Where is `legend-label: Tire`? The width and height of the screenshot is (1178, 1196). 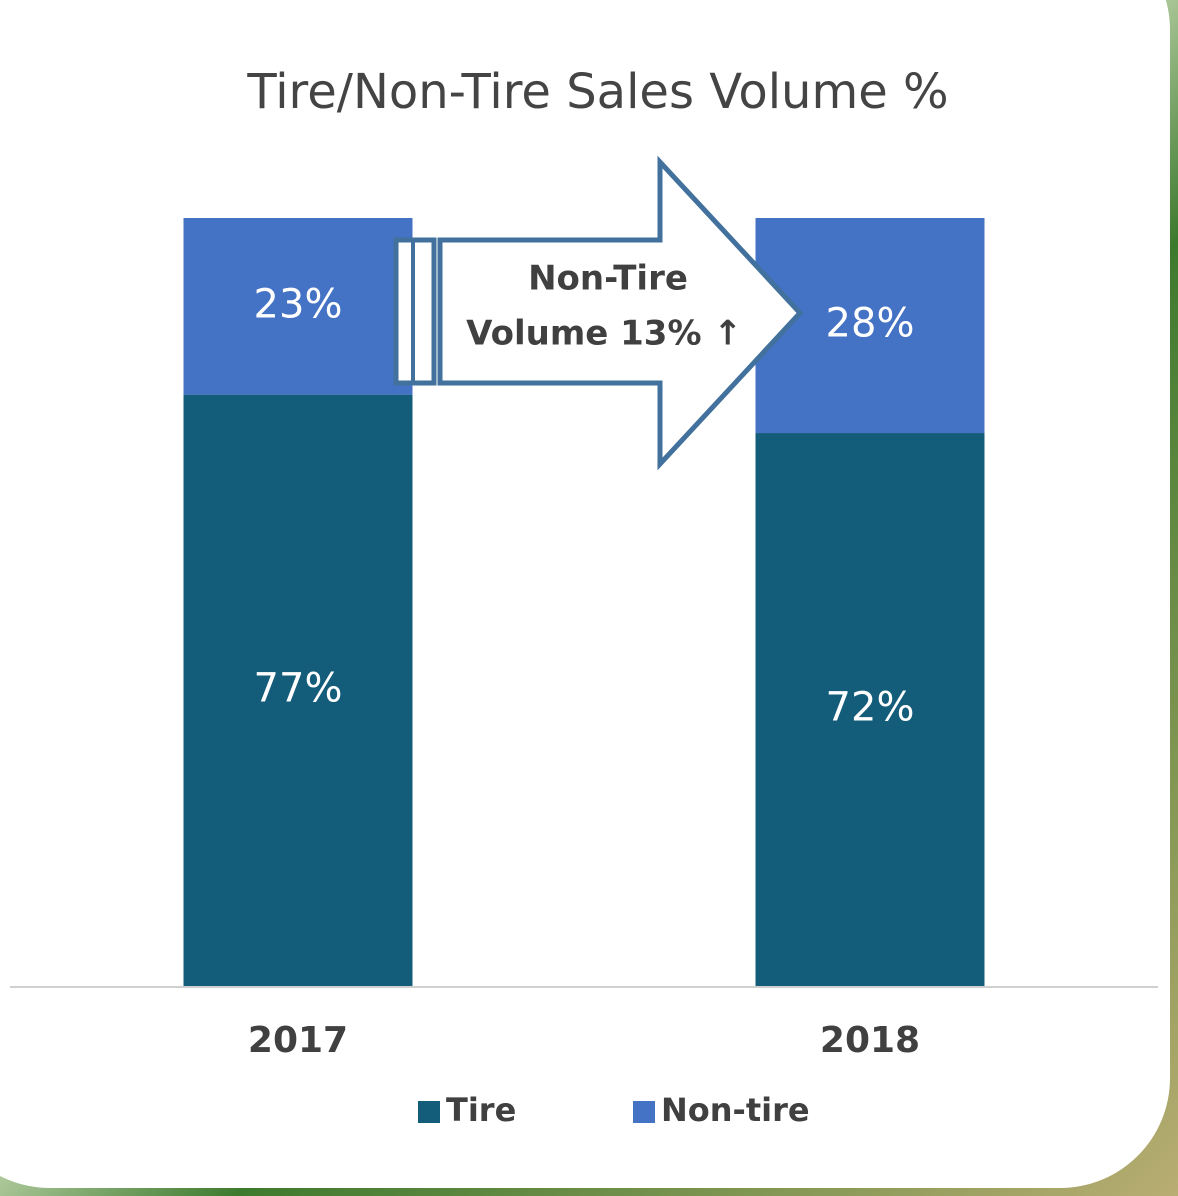 legend-label: Tire is located at coordinates (481, 1110).